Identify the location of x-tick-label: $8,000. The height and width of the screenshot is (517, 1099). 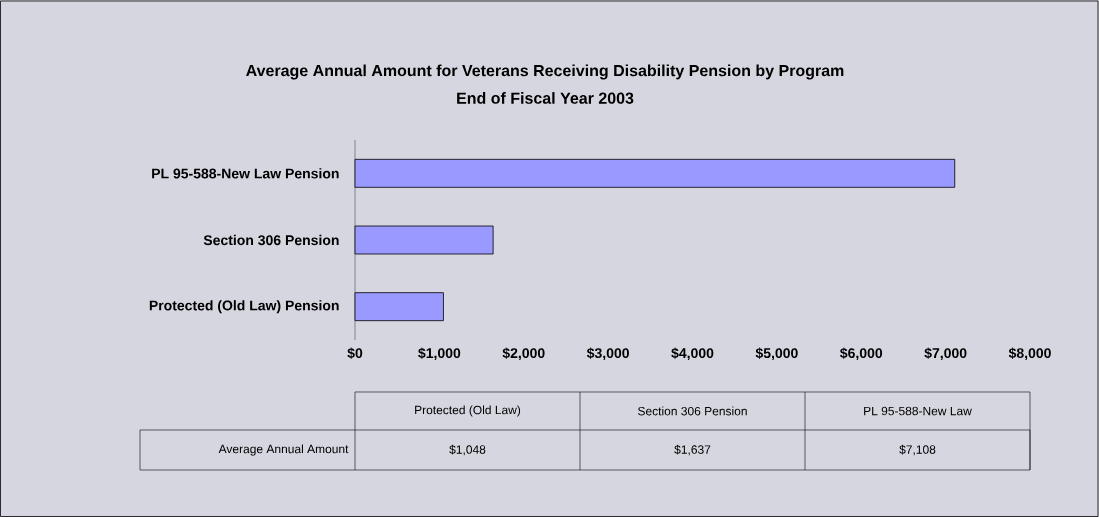
(1029, 354).